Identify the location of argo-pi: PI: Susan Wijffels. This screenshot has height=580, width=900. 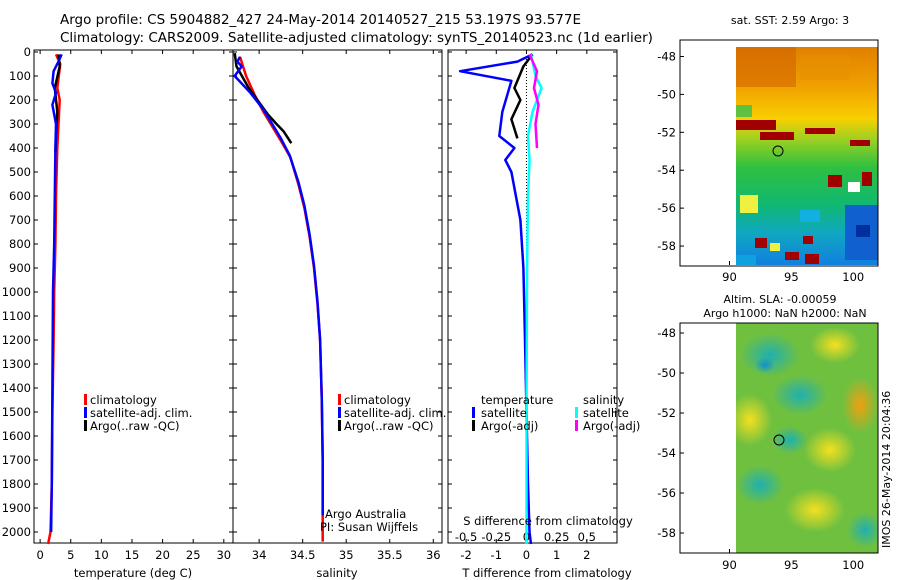
(369, 527).